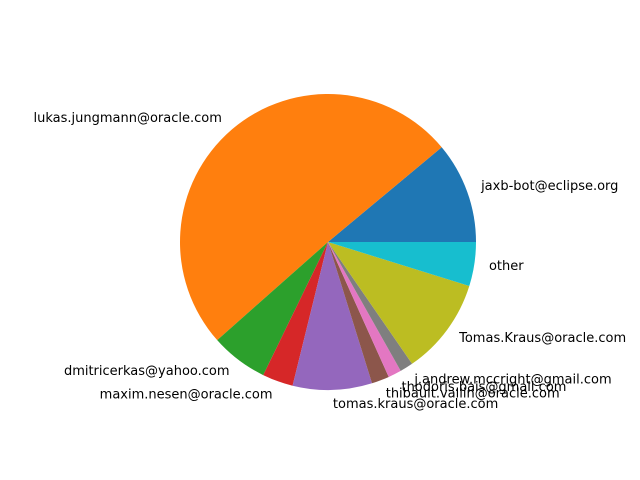  Describe the element at coordinates (402, 264) in the screenshot. I see `pie-slice-other` at that location.